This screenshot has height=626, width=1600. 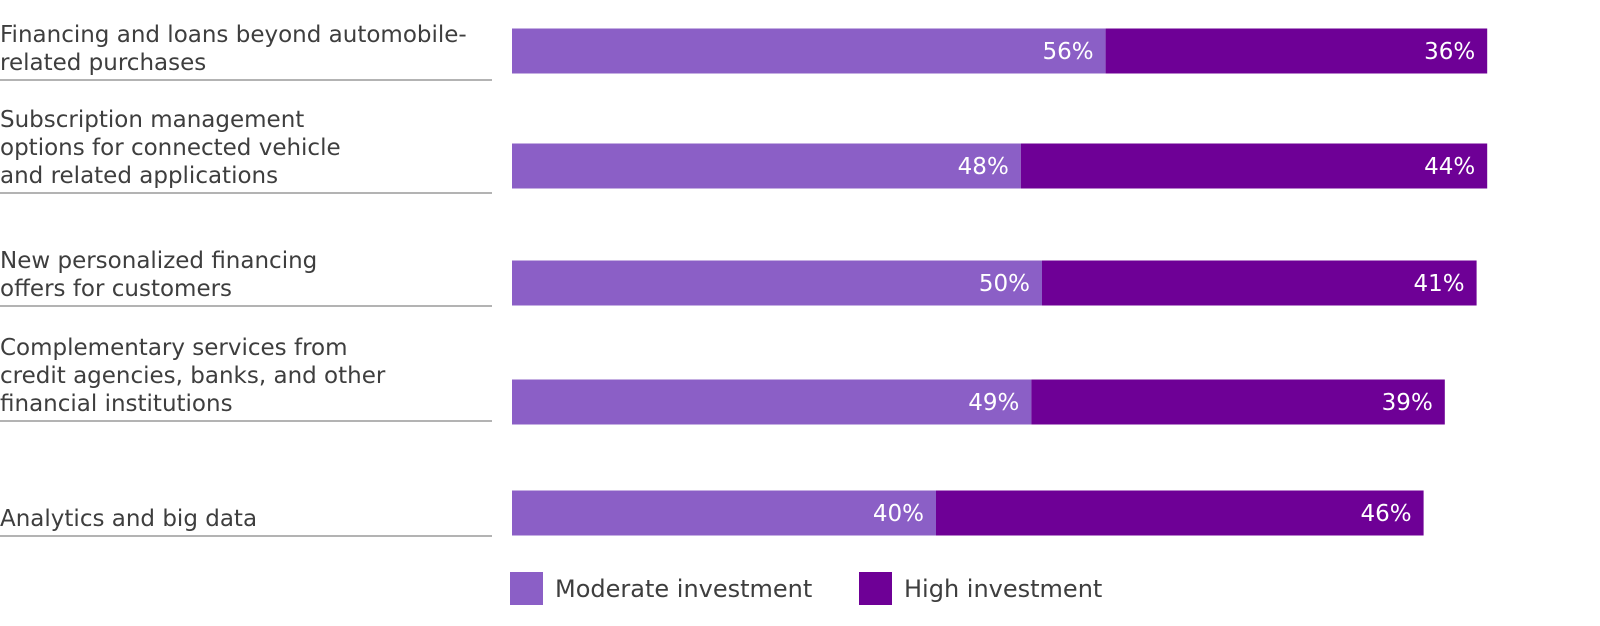 I want to click on value-label: 46%, so click(x=1385, y=514).